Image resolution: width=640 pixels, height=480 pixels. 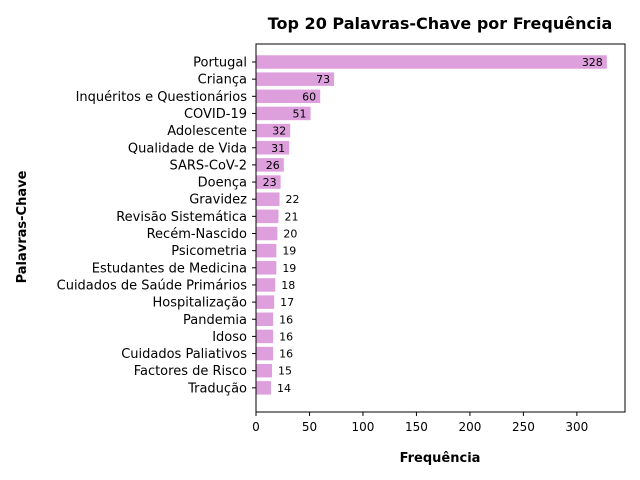 I want to click on x-tick-label-250: 250, so click(x=523, y=427).